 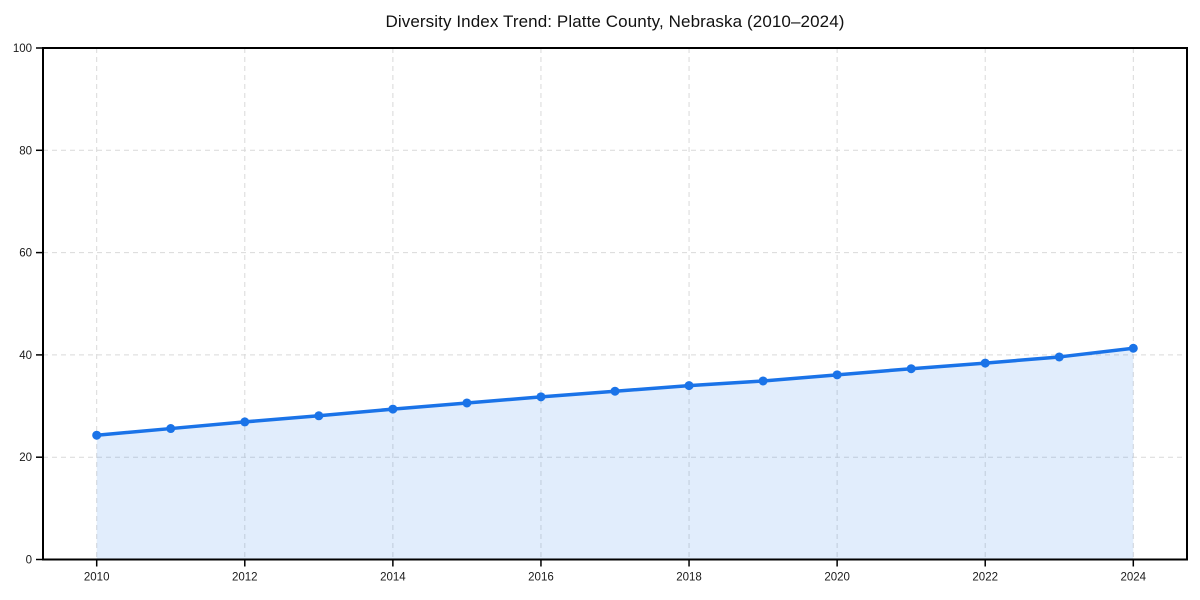 I want to click on y-tick-label: 40, so click(x=25, y=356).